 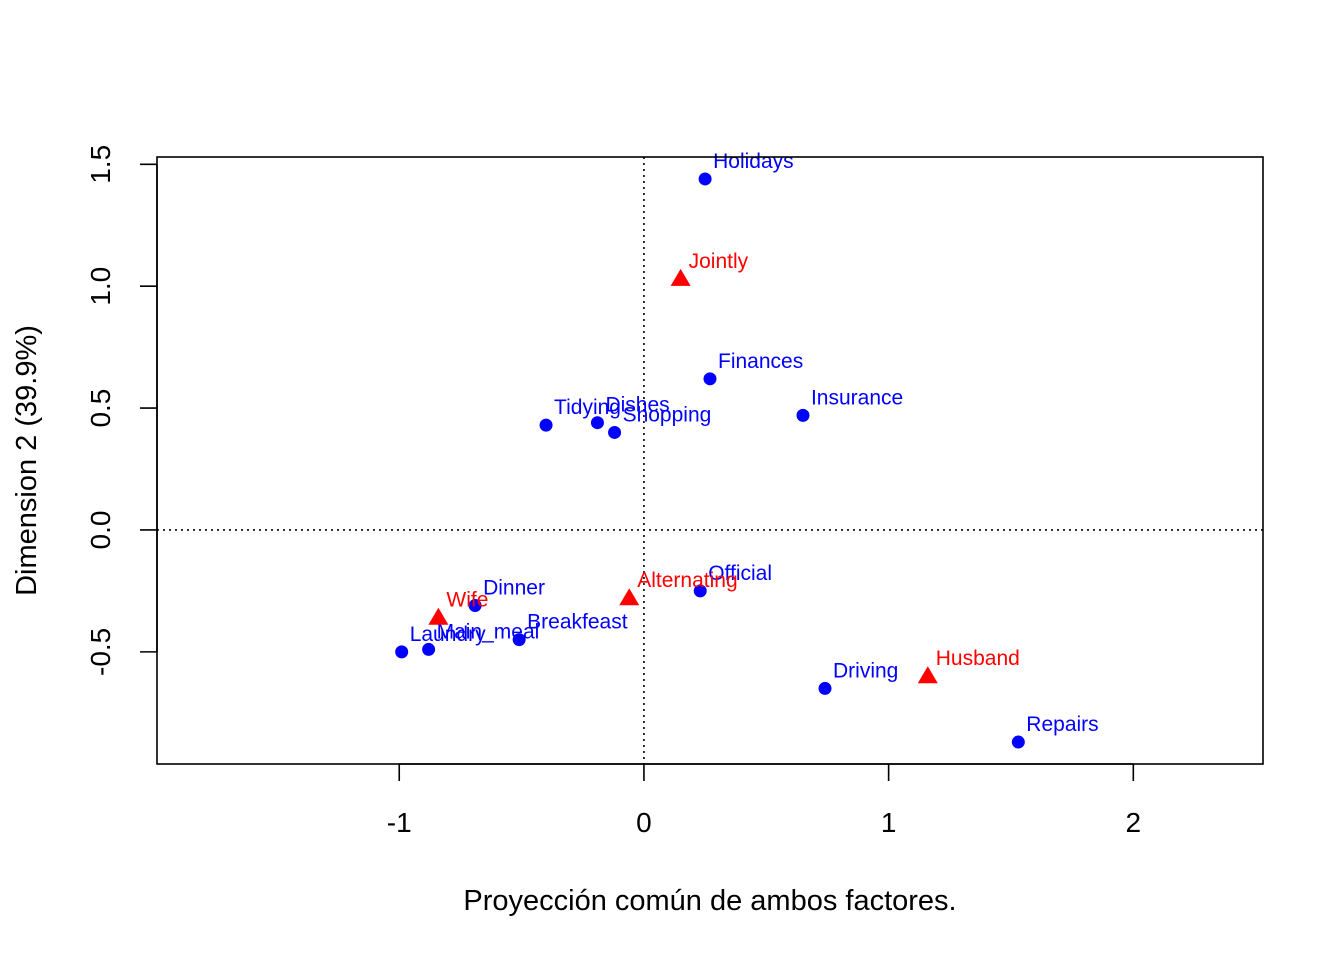 I want to click on y-axis: -0.5 0.0 0.5 1.0 1.5, so click(x=121, y=410).